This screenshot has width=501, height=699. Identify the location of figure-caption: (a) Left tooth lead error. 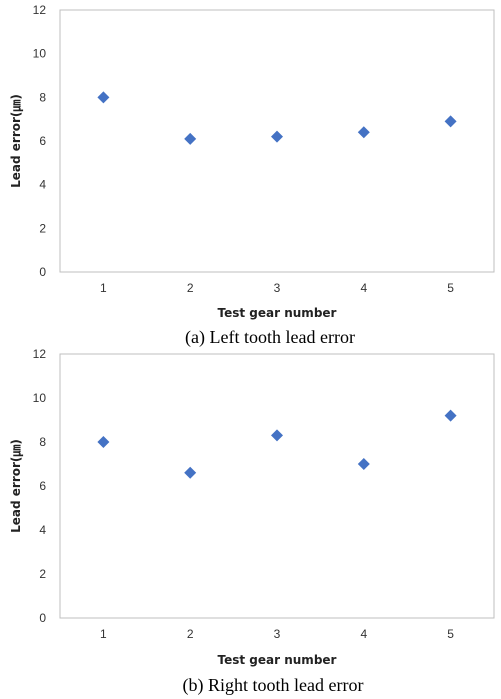
(270, 337).